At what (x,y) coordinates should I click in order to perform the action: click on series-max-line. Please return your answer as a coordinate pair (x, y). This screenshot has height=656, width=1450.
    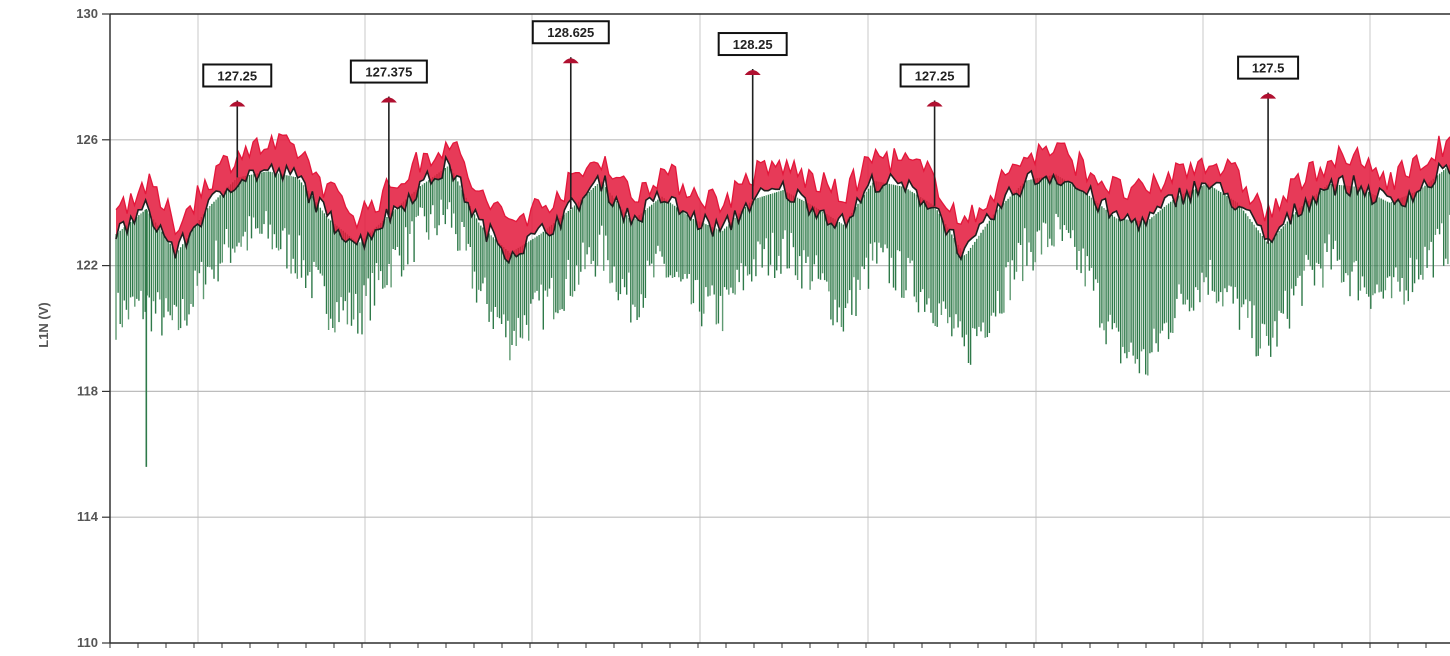
    Looking at the image, I should click on (782, 184).